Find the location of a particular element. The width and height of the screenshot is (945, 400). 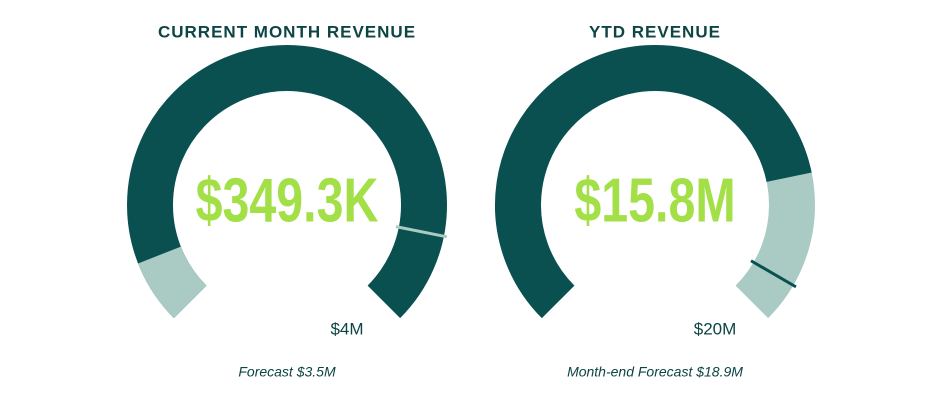

max-label: $4M is located at coordinates (346, 328).